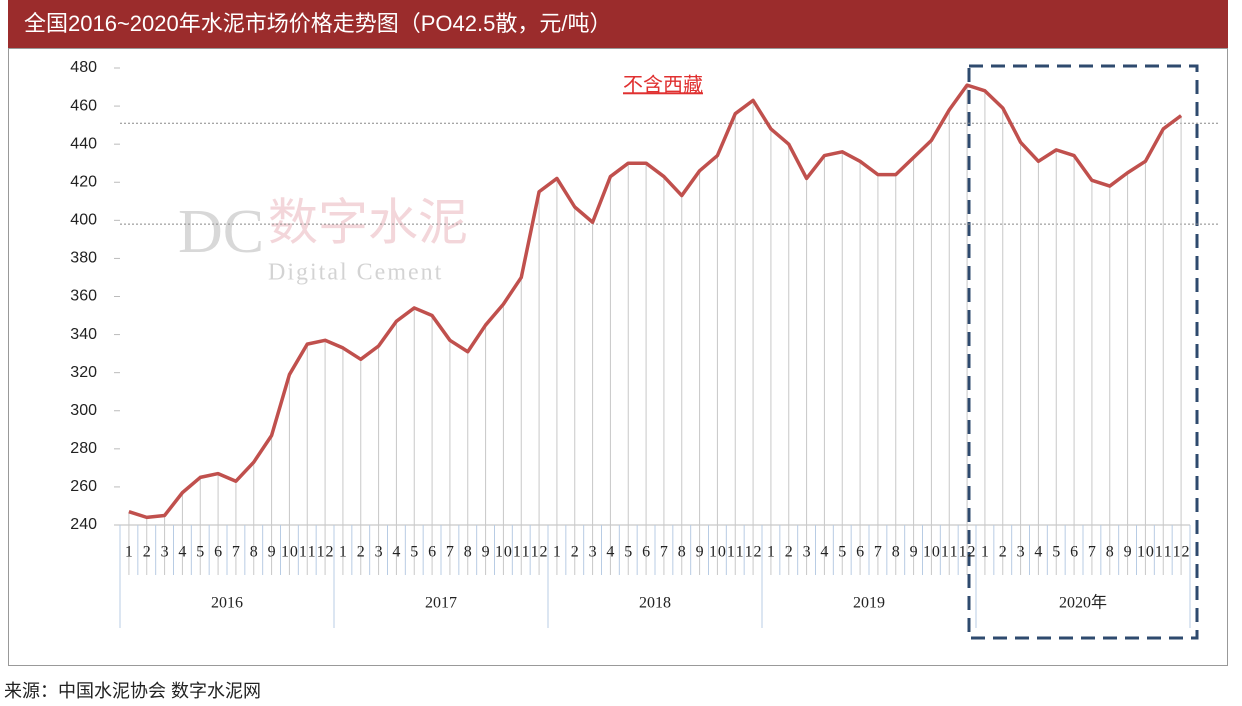  What do you see at coordinates (1083, 603) in the screenshot?
I see `year-label: 2020年` at bounding box center [1083, 603].